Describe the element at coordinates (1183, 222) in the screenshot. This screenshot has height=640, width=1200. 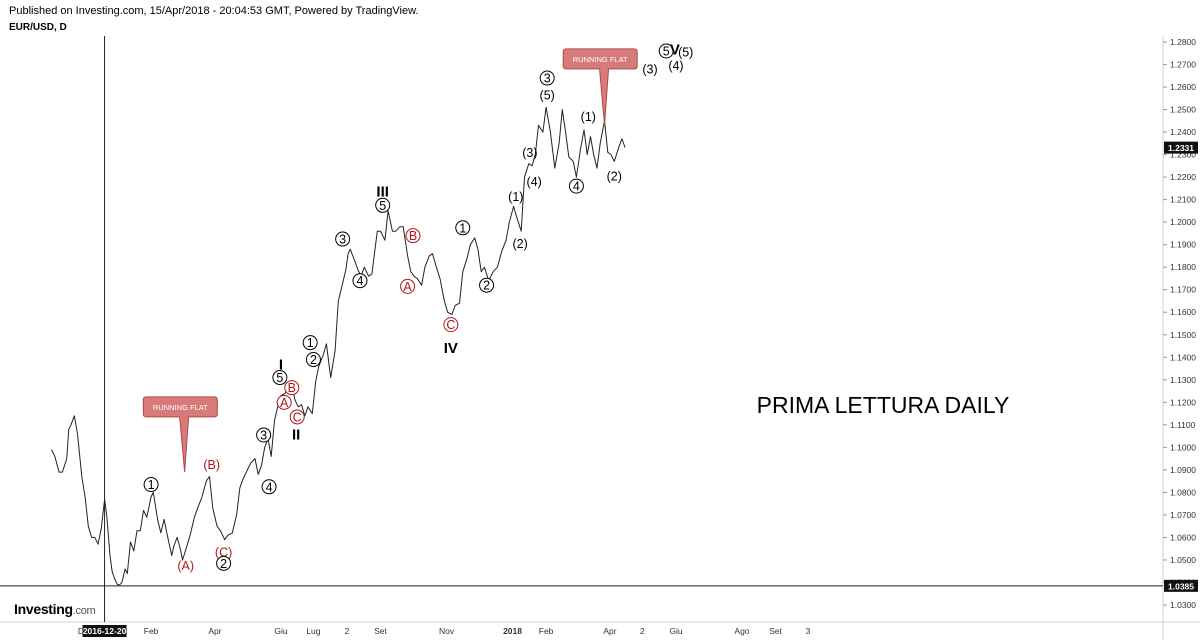
I see `y-tick-label: 1.2000` at that location.